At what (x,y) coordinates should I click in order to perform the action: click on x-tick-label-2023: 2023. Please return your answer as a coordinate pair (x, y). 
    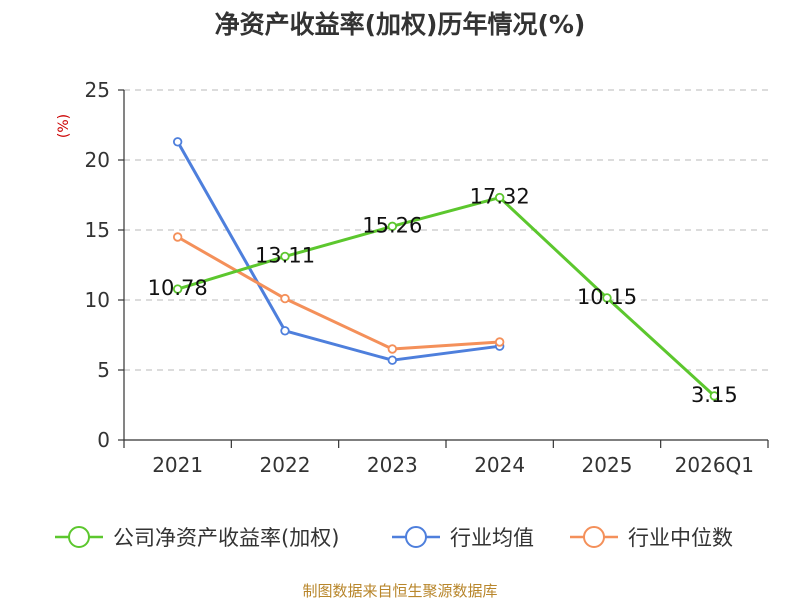
    Looking at the image, I should click on (392, 465).